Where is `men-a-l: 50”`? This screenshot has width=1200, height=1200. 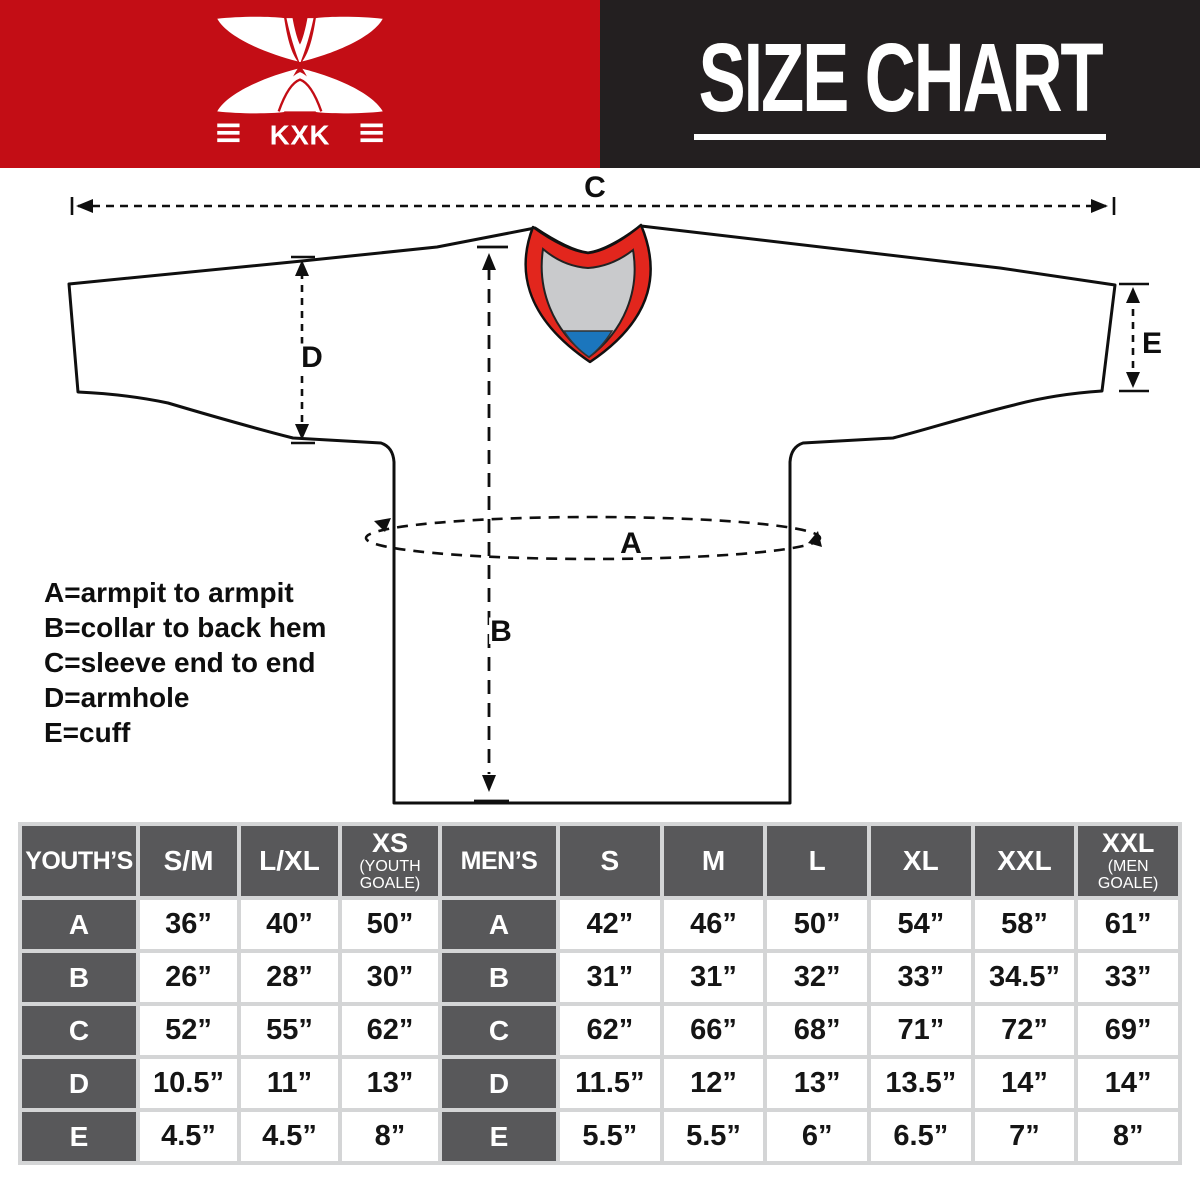 men-a-l: 50” is located at coordinates (817, 924).